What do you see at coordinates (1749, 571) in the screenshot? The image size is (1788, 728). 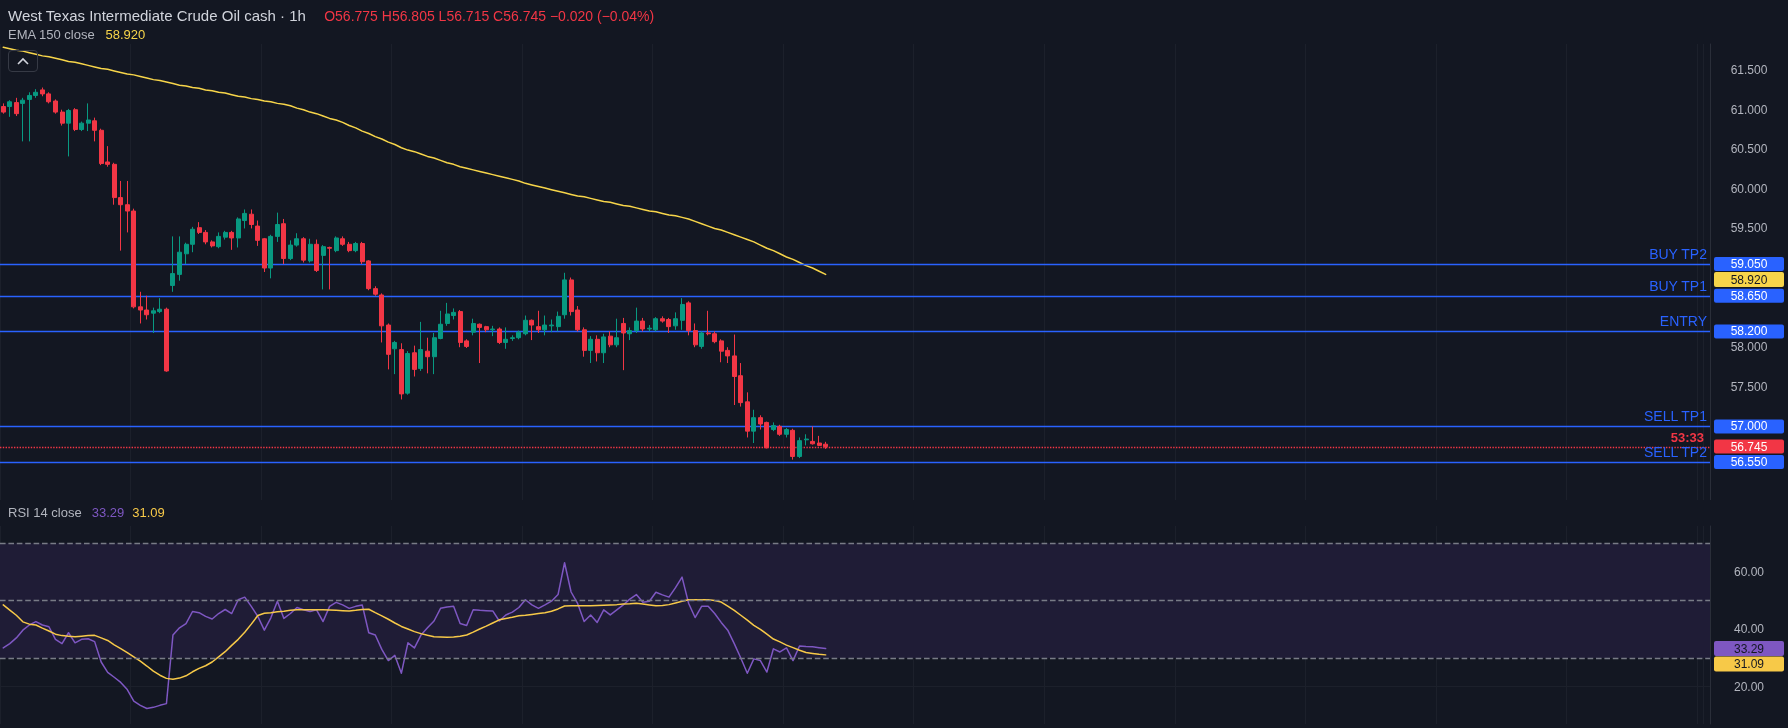 I see `y-tick-label: 60.00` at bounding box center [1749, 571].